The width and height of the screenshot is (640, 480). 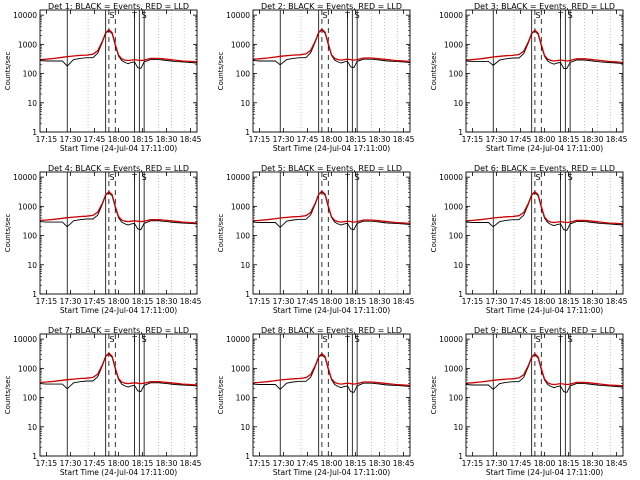 I want to click on chart-title: Det 6: BLACK = Events, RED = LLD, so click(x=544, y=168).